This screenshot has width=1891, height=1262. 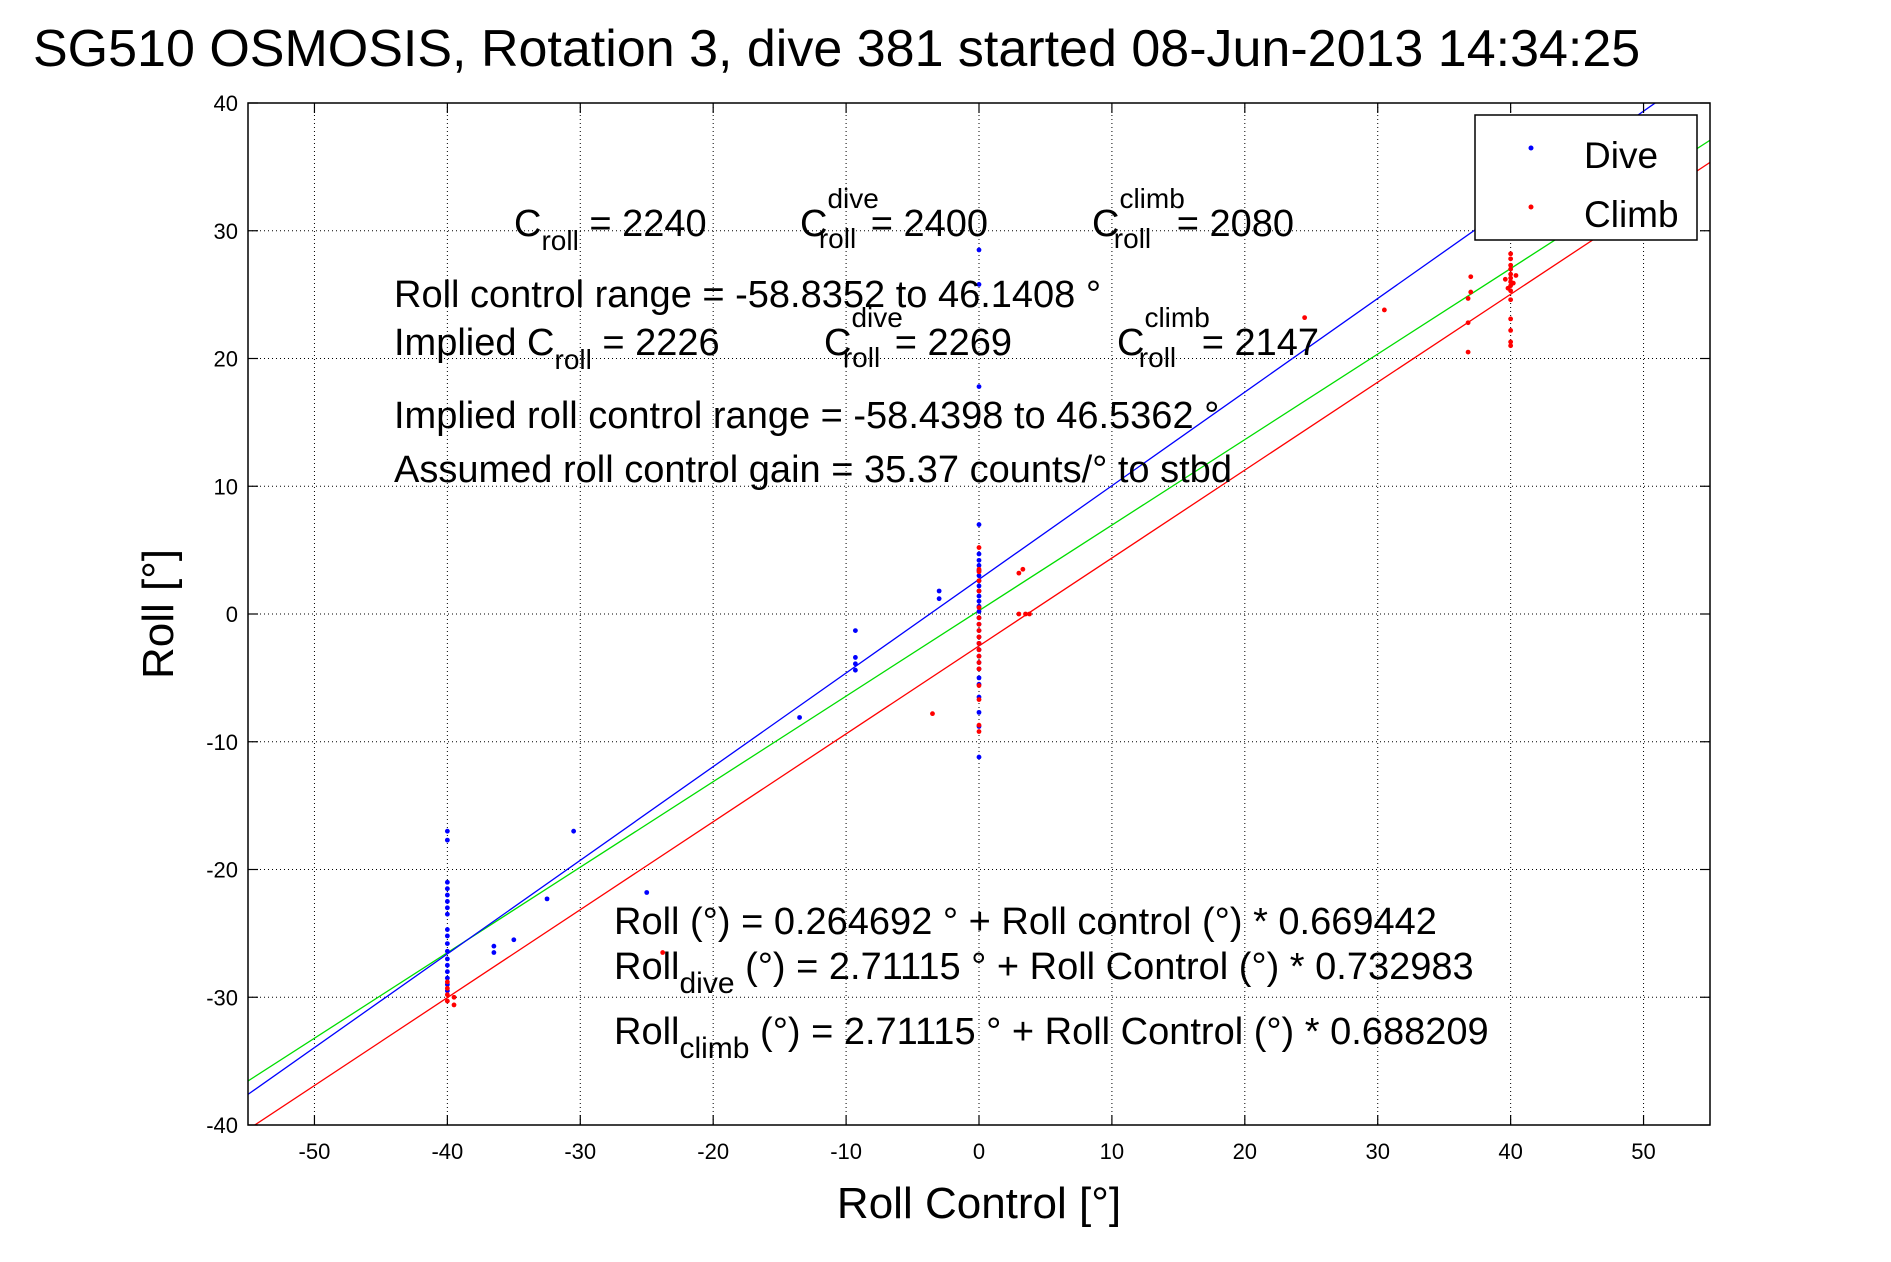 What do you see at coordinates (315, 1151) in the screenshot?
I see `x-tick-label: -50` at bounding box center [315, 1151].